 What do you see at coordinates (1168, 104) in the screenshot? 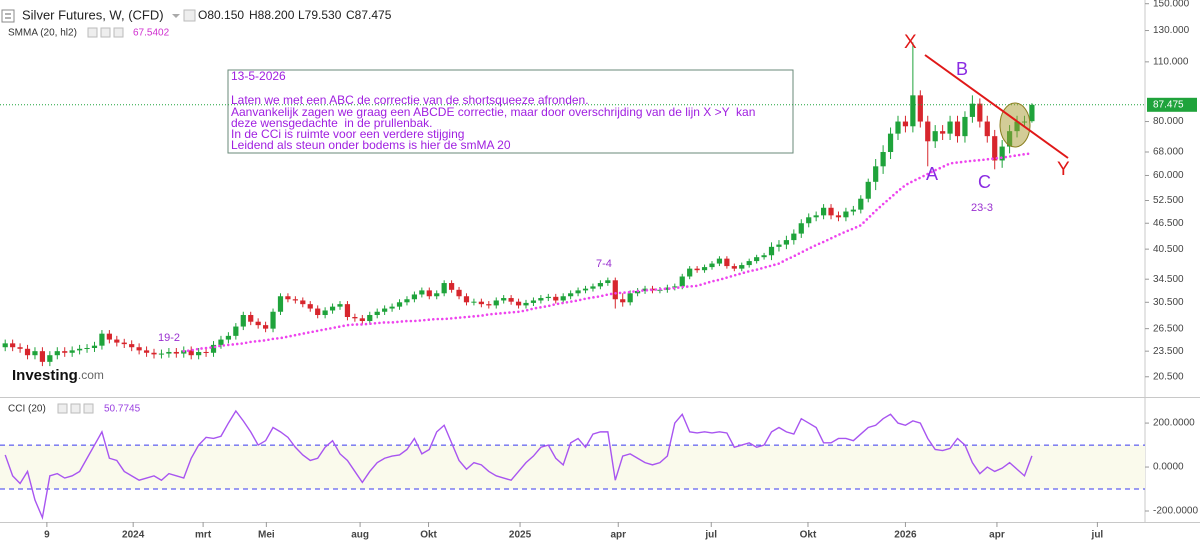
I see `price-tag-label: 87.475` at bounding box center [1168, 104].